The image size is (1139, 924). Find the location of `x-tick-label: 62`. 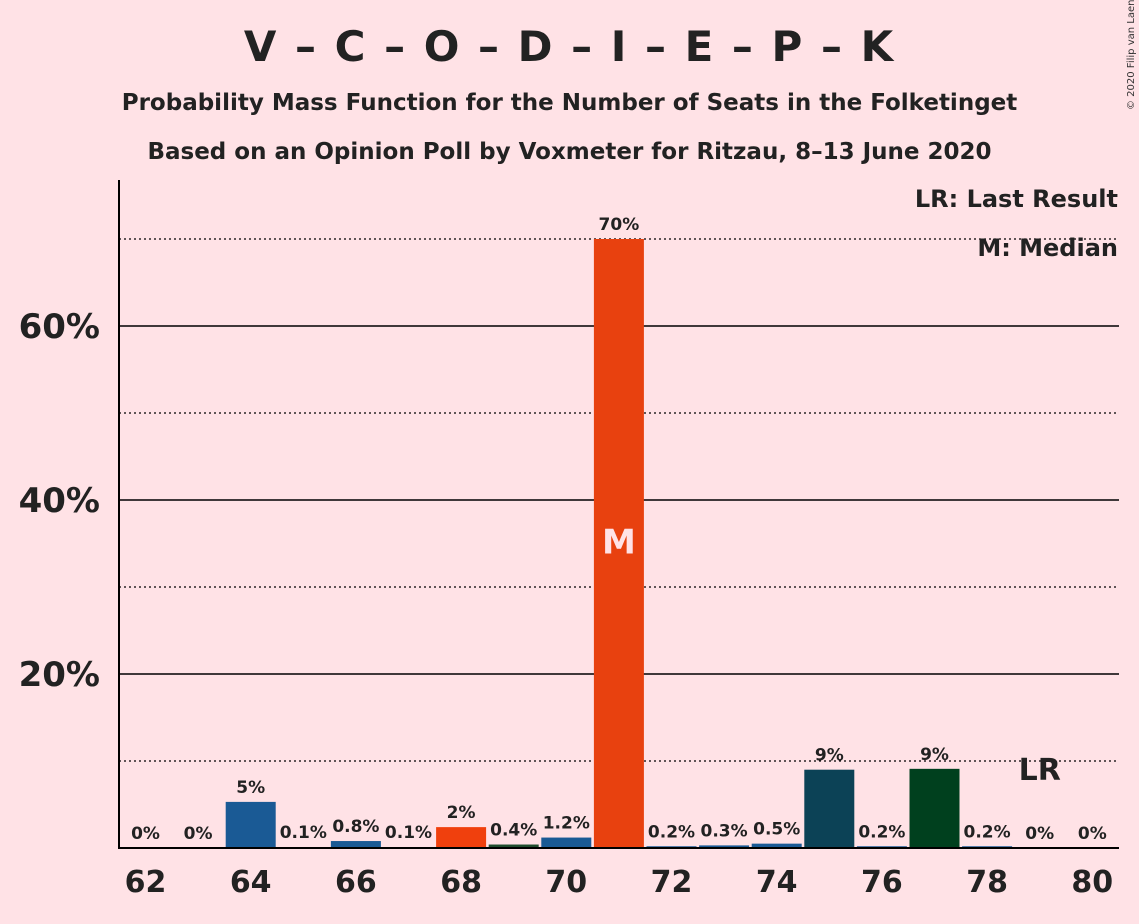

x-tick-label: 62 is located at coordinates (146, 882).